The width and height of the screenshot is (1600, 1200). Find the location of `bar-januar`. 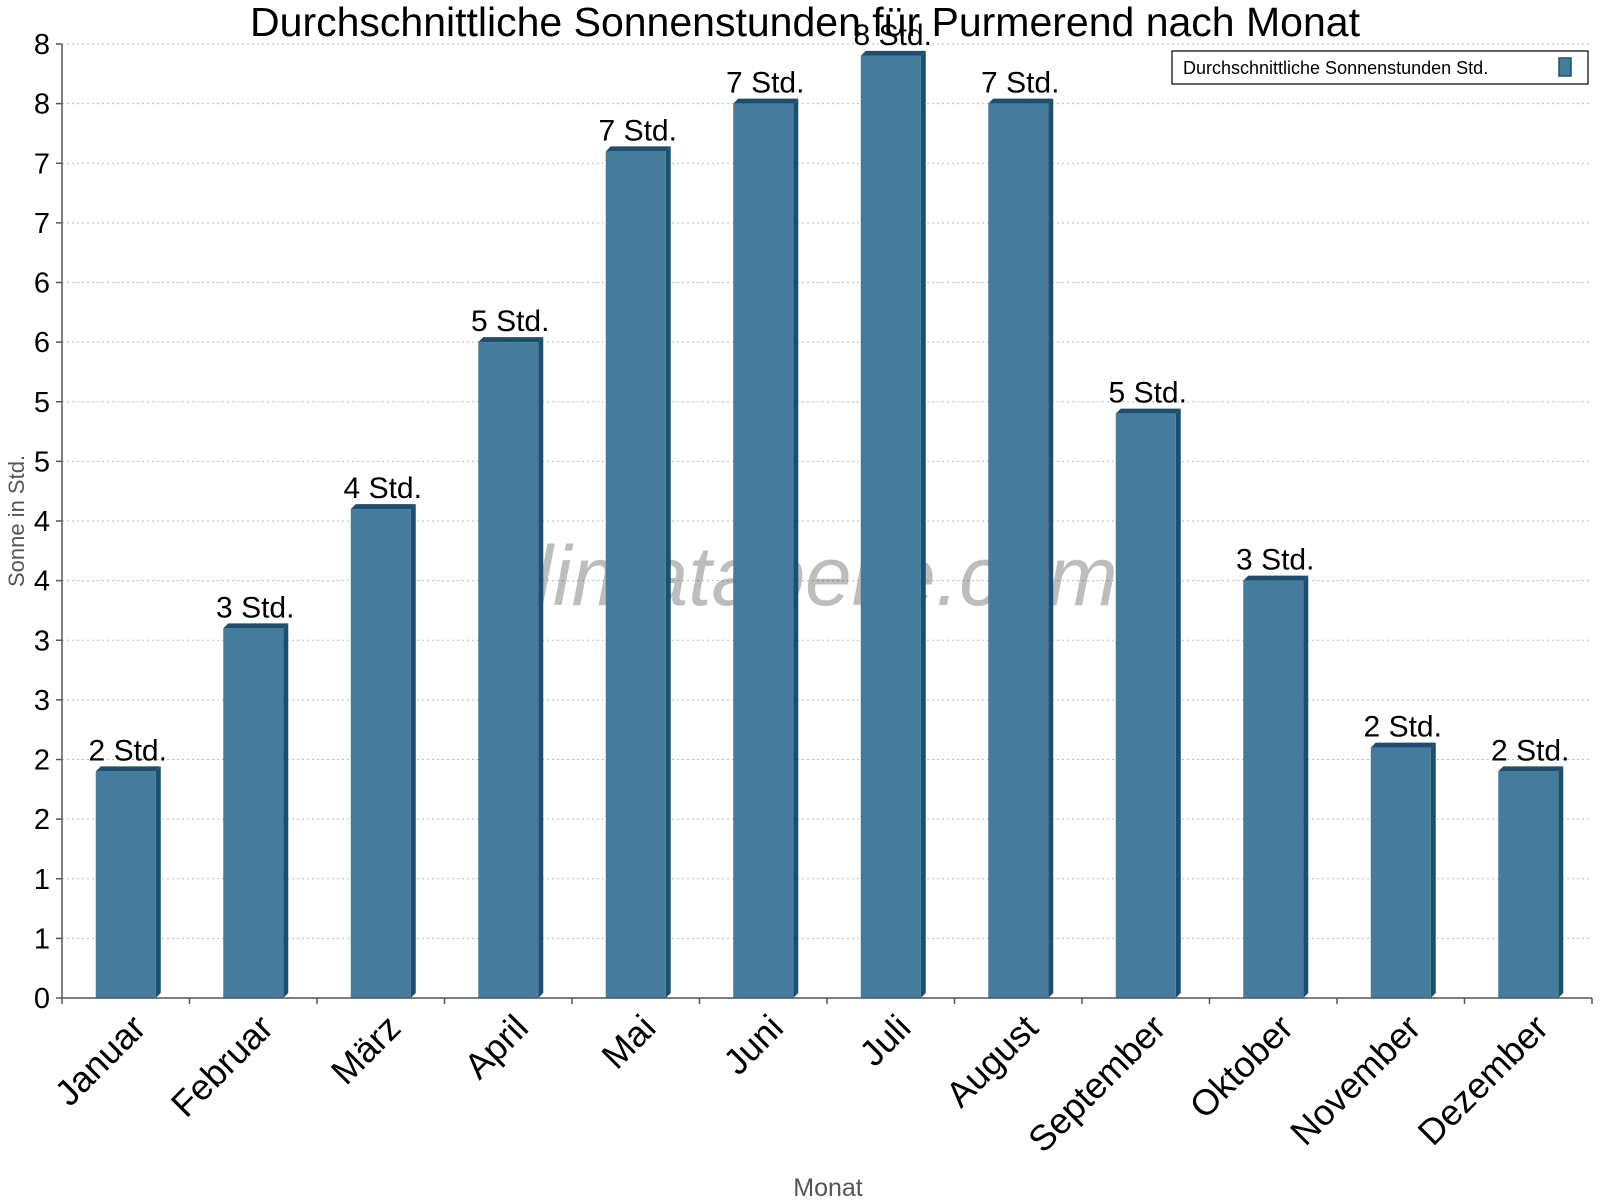

bar-januar is located at coordinates (128, 882).